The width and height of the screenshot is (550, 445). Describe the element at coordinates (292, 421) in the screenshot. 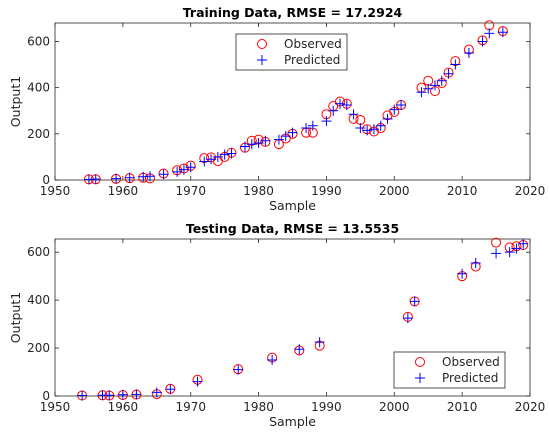

I see `x-axis-label: Sample` at that location.